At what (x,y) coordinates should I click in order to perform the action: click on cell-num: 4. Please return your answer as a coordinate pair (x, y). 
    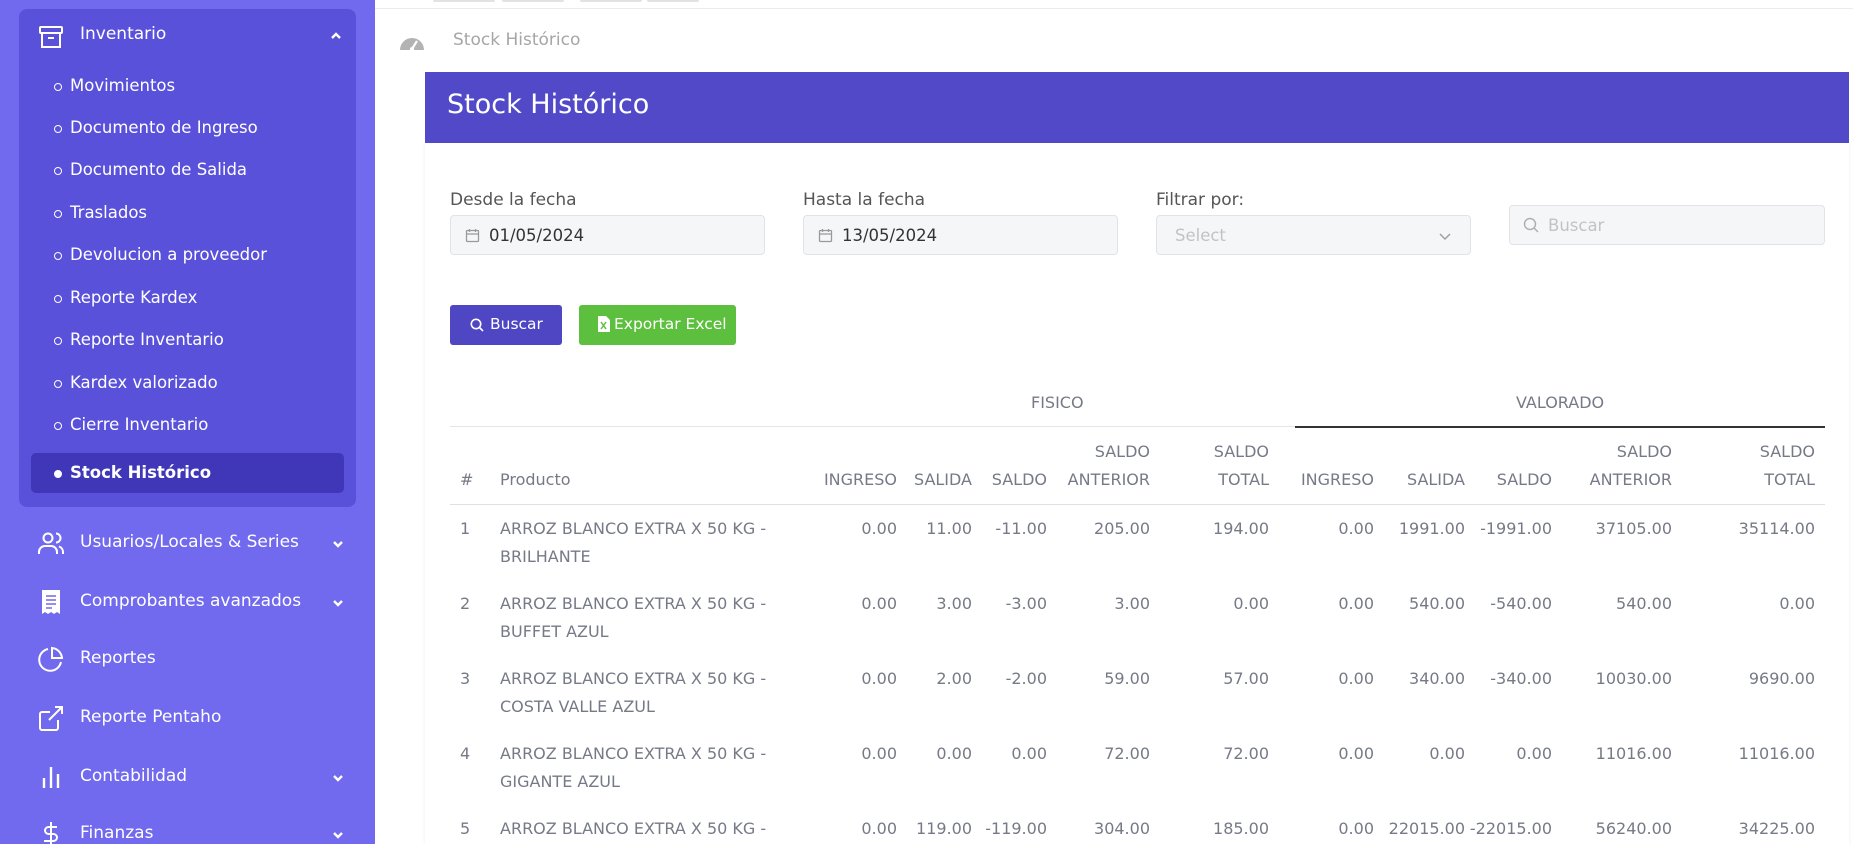
    Looking at the image, I should click on (465, 753).